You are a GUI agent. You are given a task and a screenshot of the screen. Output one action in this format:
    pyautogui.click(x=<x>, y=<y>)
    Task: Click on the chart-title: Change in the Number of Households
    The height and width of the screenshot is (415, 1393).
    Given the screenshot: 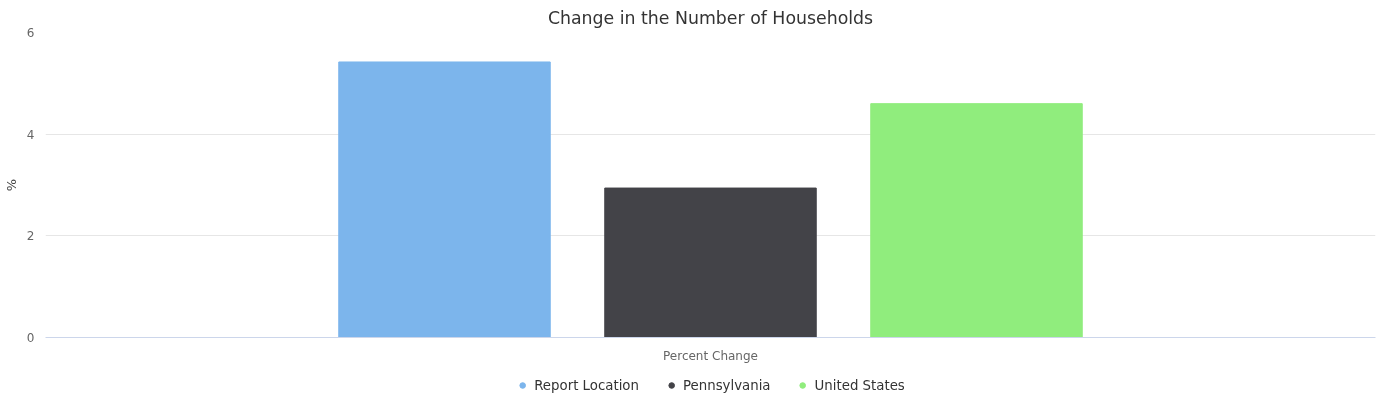 What is the action you would take?
    pyautogui.click(x=710, y=17)
    